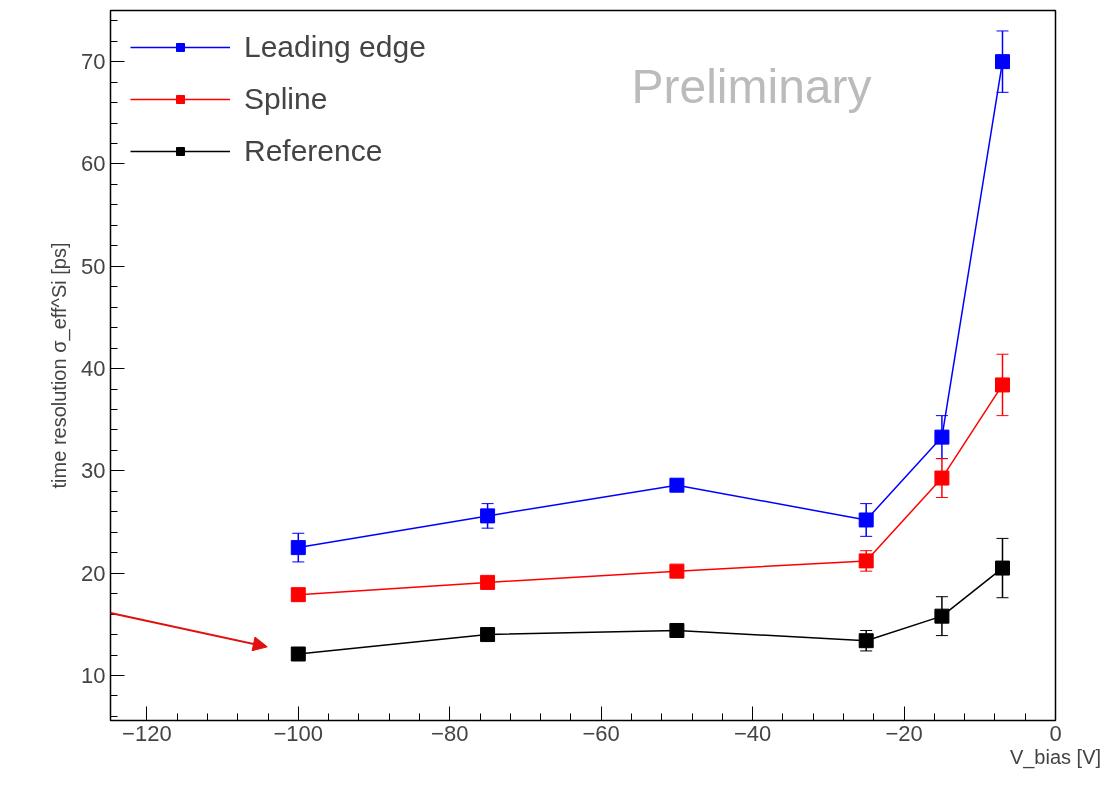 The height and width of the screenshot is (796, 1110). Describe the element at coordinates (751, 86) in the screenshot. I see `annotation: Preliminary` at that location.